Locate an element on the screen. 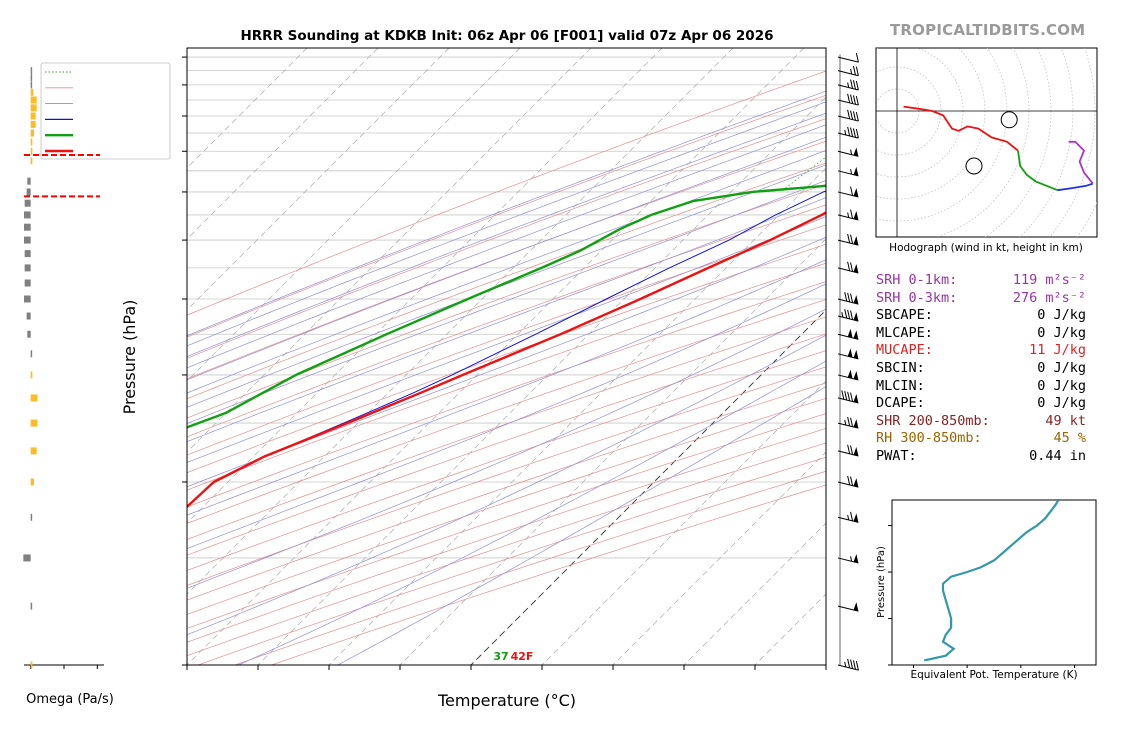 The width and height of the screenshot is (1134, 748). omega-axis-label: Omega (Pa/s) is located at coordinates (70, 699).